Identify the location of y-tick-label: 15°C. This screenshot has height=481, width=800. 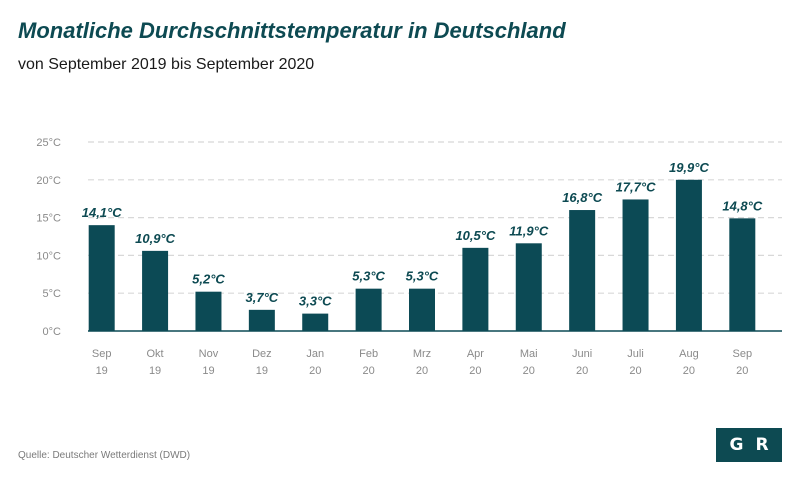
(48, 219).